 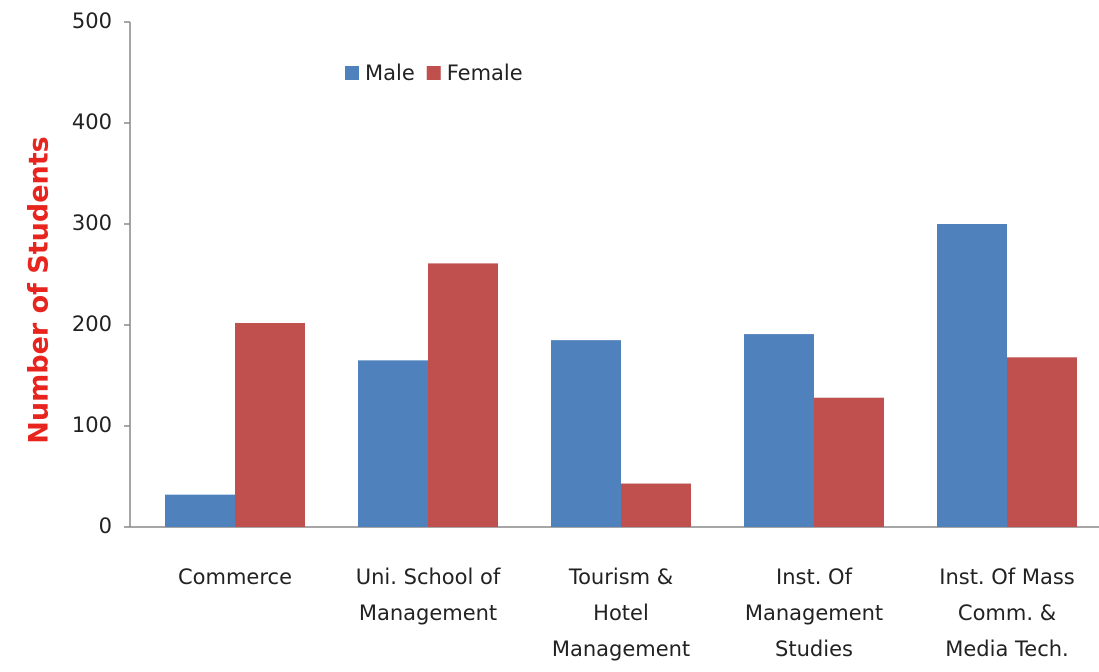 I want to click on y-tick-label: 500, so click(x=92, y=21).